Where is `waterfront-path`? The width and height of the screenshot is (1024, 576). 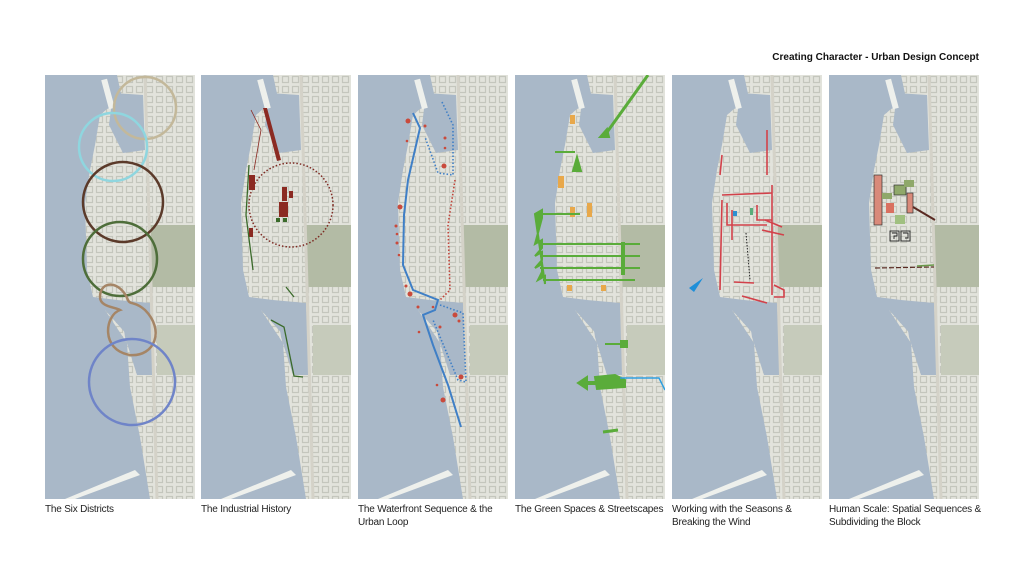 waterfront-path is located at coordinates (431, 270).